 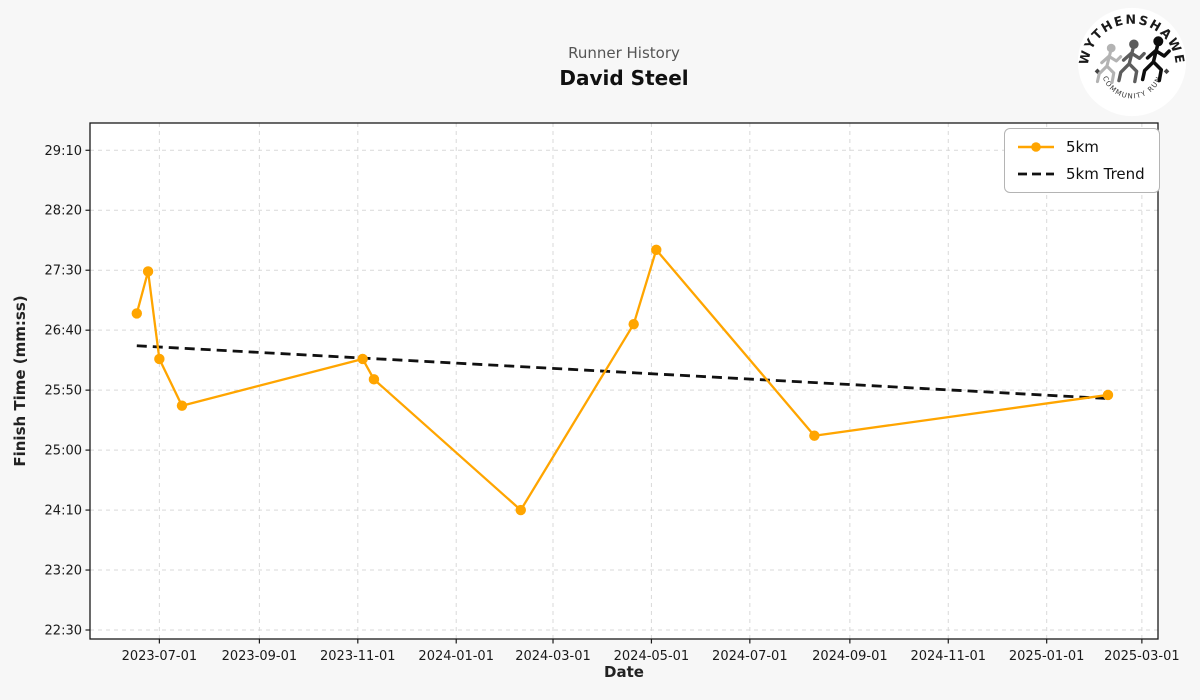 I want to click on y-tick-label: 29:10, so click(x=63, y=151).